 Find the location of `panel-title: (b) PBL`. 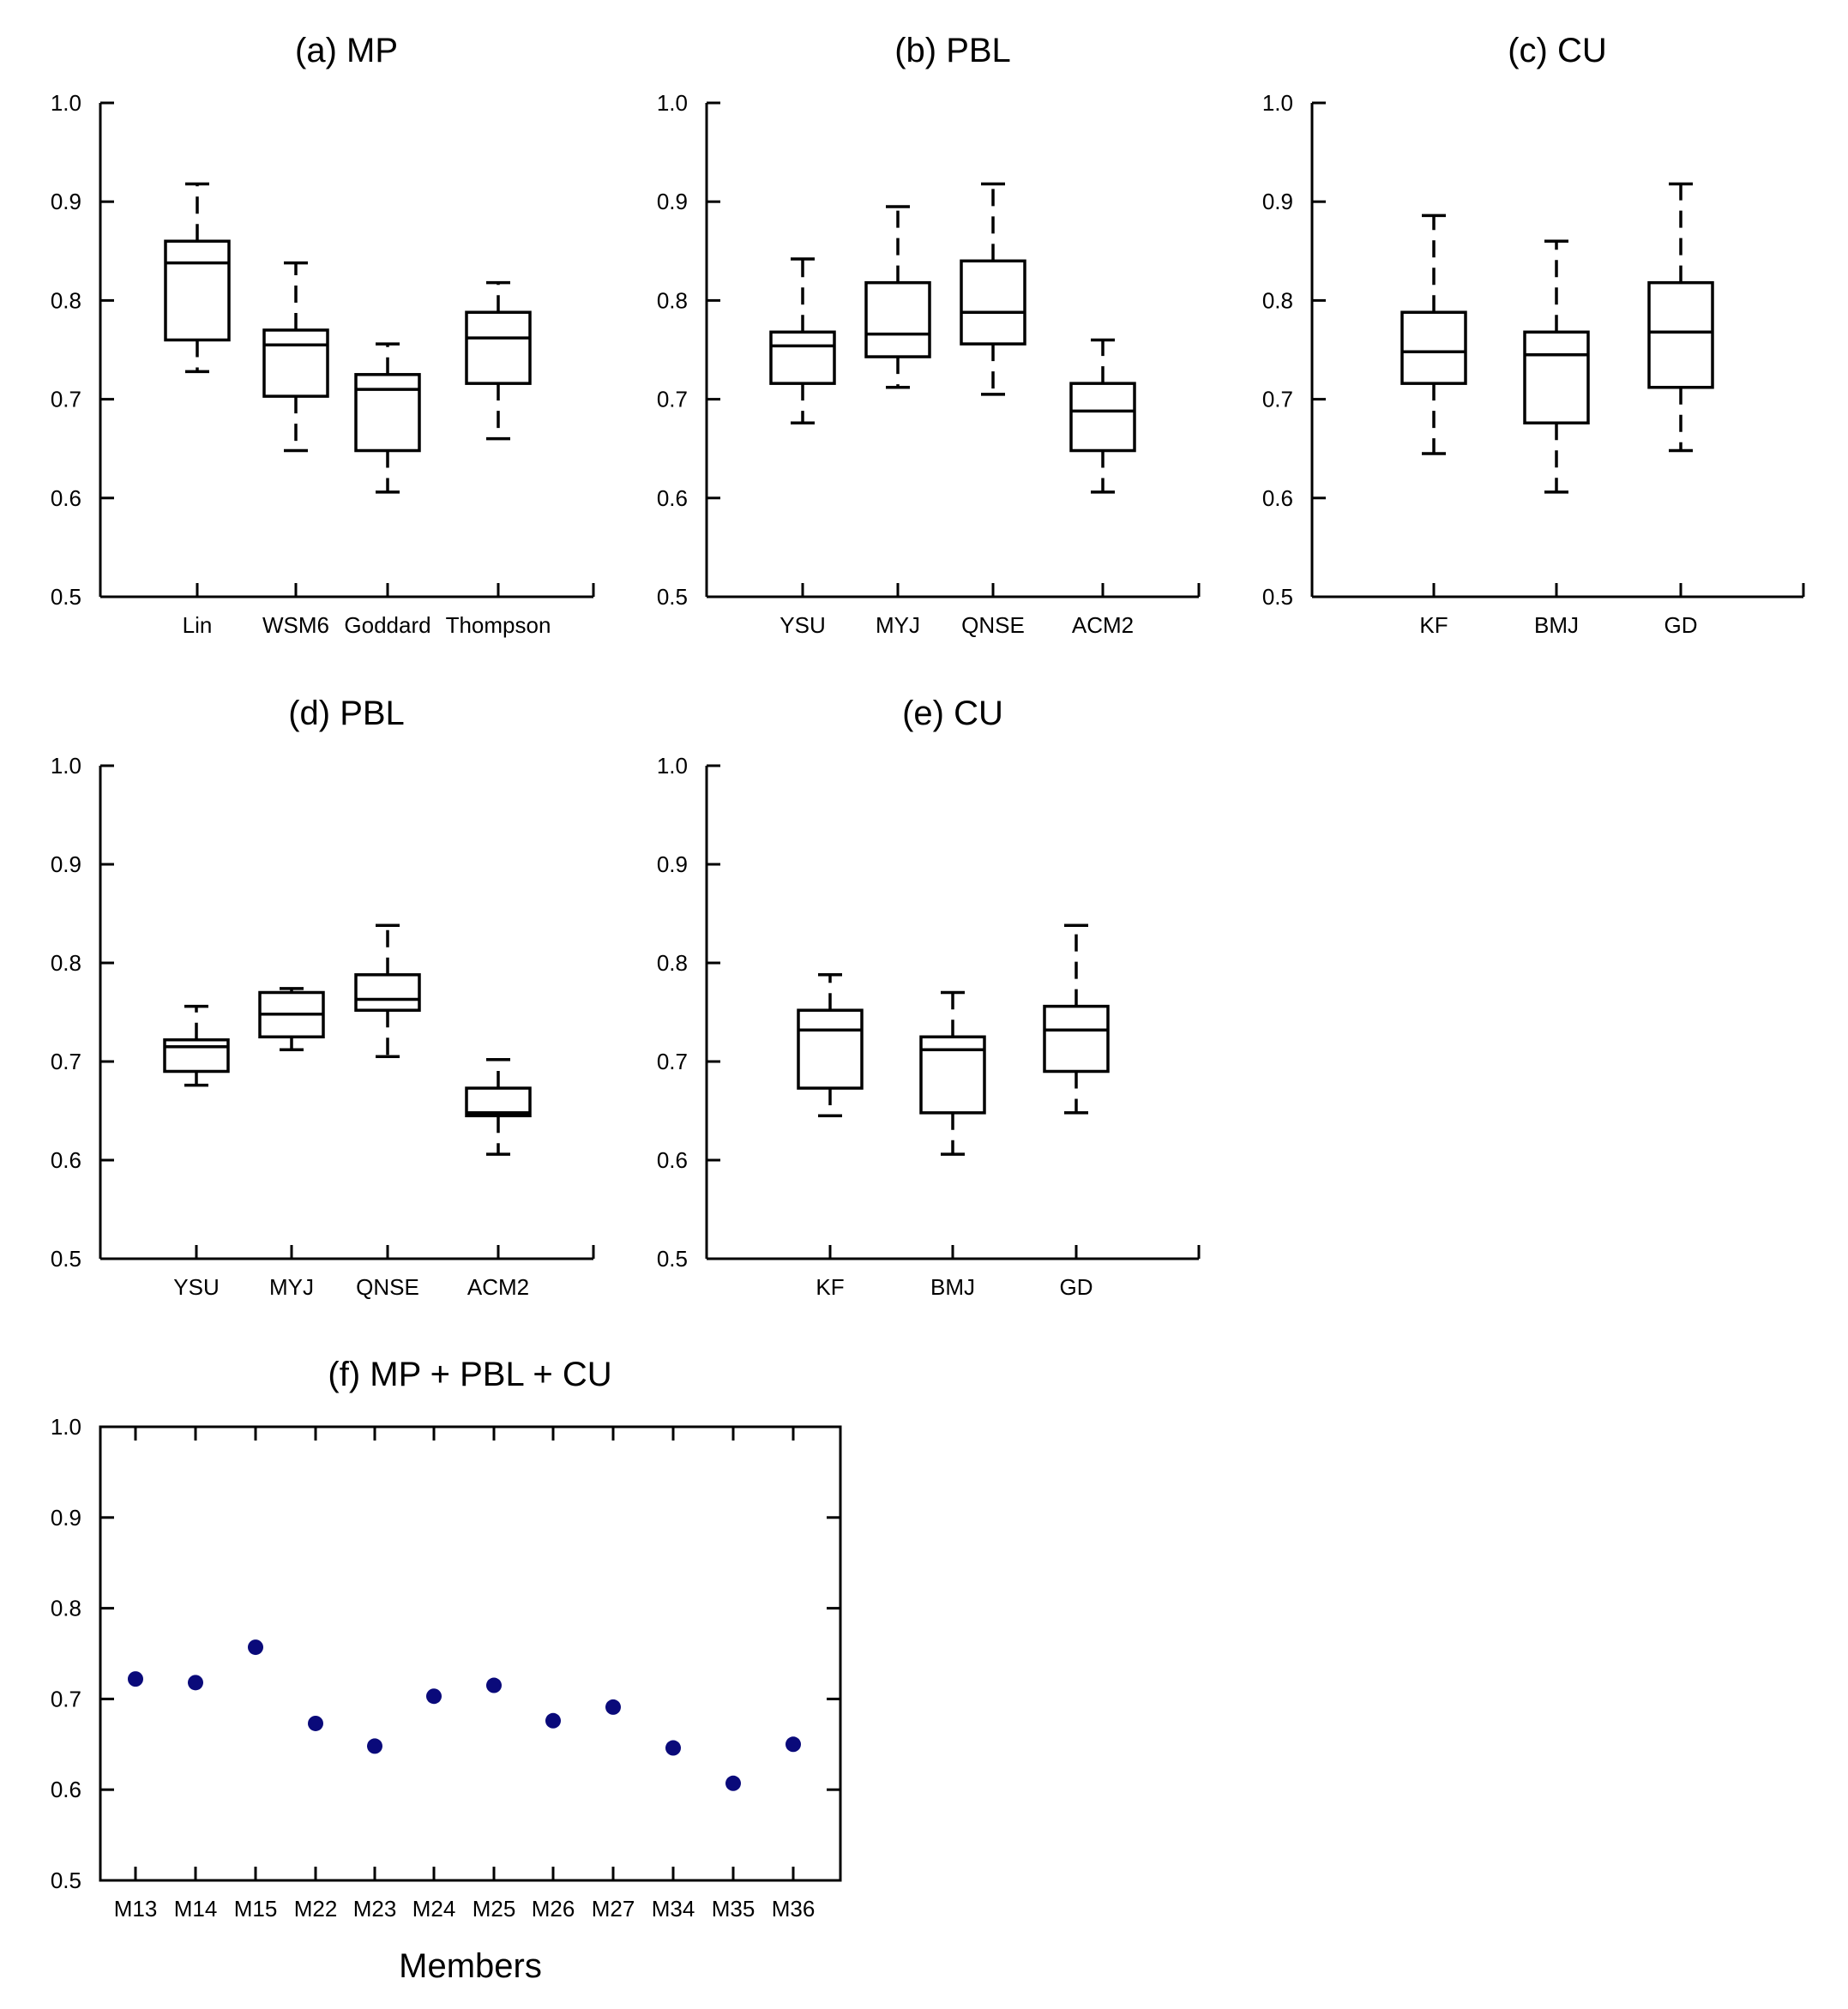

panel-title: (b) PBL is located at coordinates (952, 50).